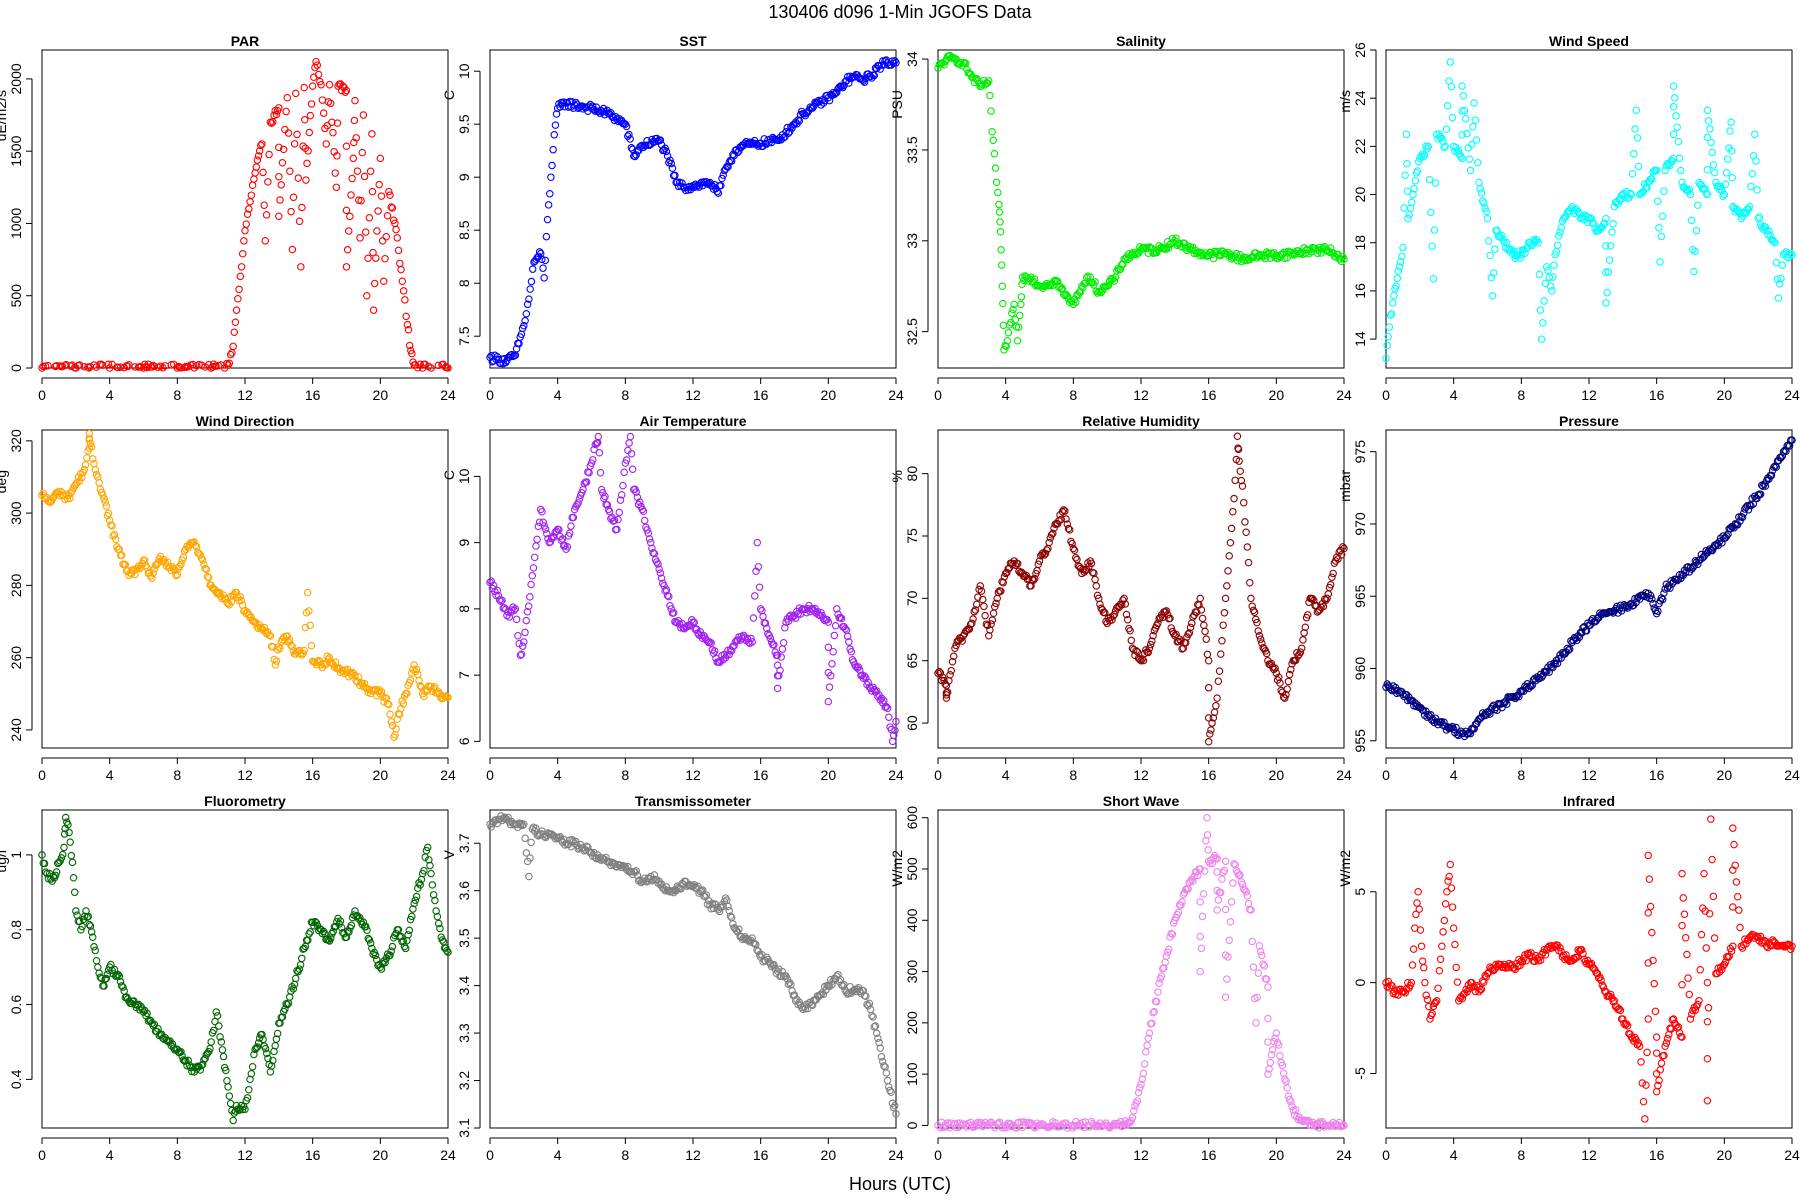 The width and height of the screenshot is (1800, 1200). I want to click on y-tick-label: 6, so click(464, 741).